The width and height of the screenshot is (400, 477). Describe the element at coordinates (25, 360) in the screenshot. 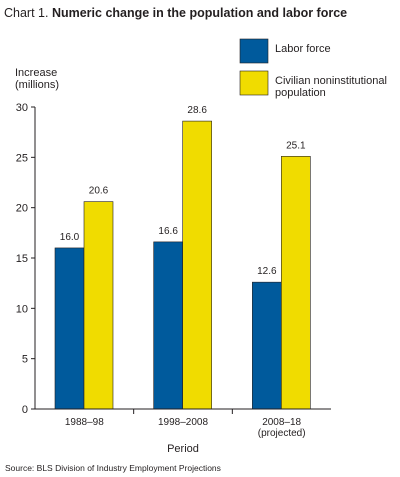

I see `y-tick-label: 5` at that location.